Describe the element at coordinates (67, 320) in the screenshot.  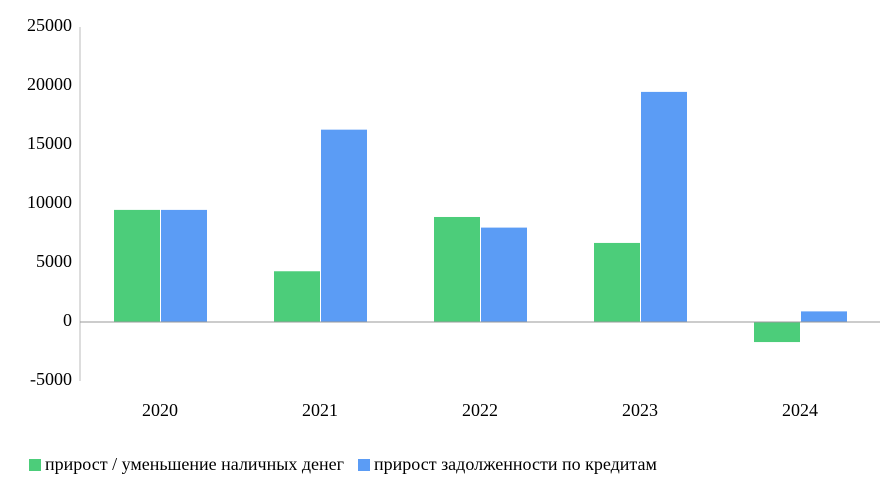
I see `y-tick-label: 0` at that location.